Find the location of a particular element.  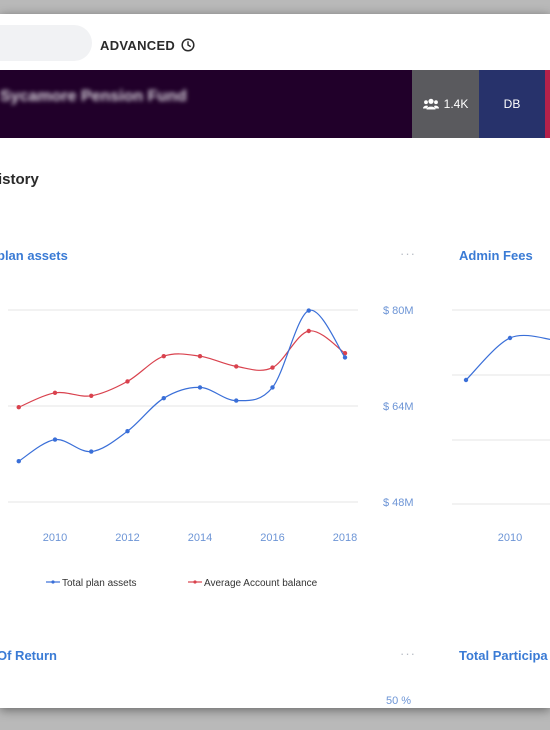

rate-of-return-card-title: Of Return is located at coordinates (28, 655).